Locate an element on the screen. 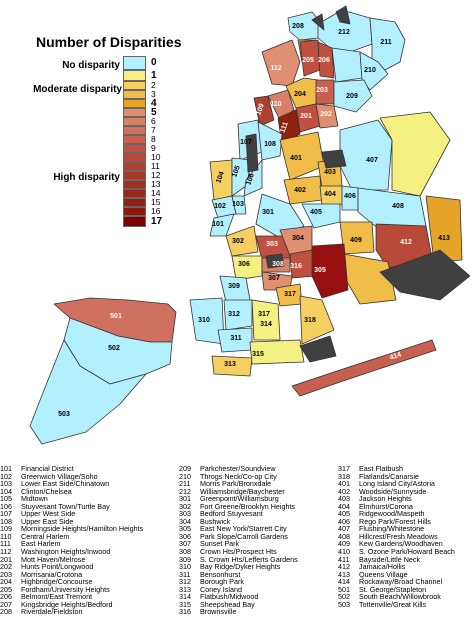 This screenshot has height=643, width=474. key-code: 409 is located at coordinates (344, 544).